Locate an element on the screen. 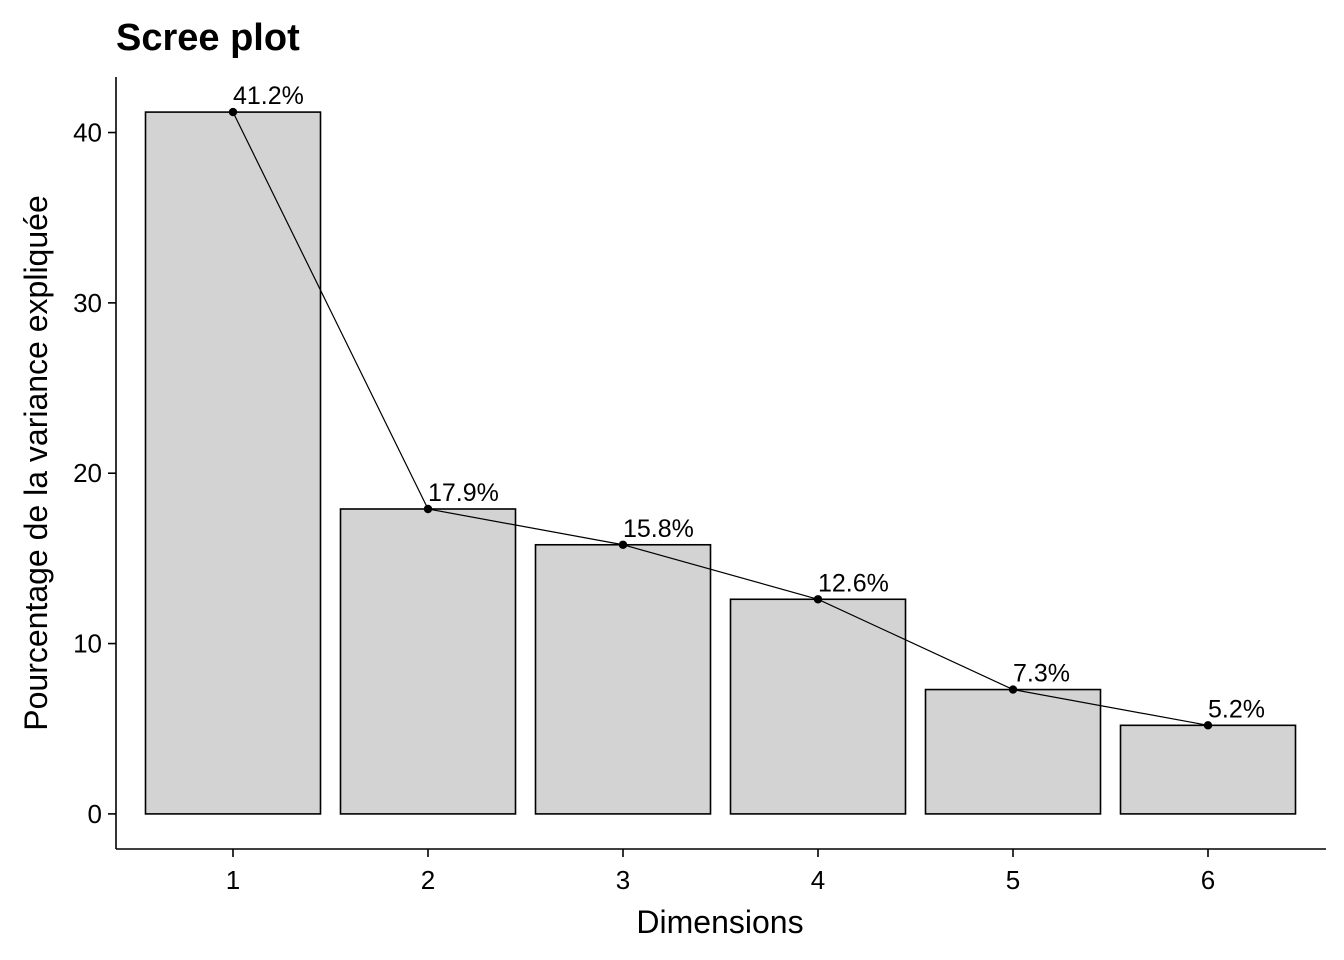  x-tick-label-5: 5 is located at coordinates (1013, 880).